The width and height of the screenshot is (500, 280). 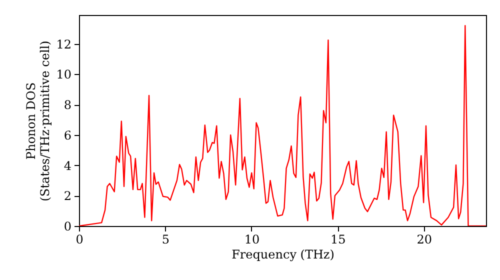 What do you see at coordinates (283, 255) in the screenshot?
I see `x-axis-title: Frequency (THz)` at bounding box center [283, 255].